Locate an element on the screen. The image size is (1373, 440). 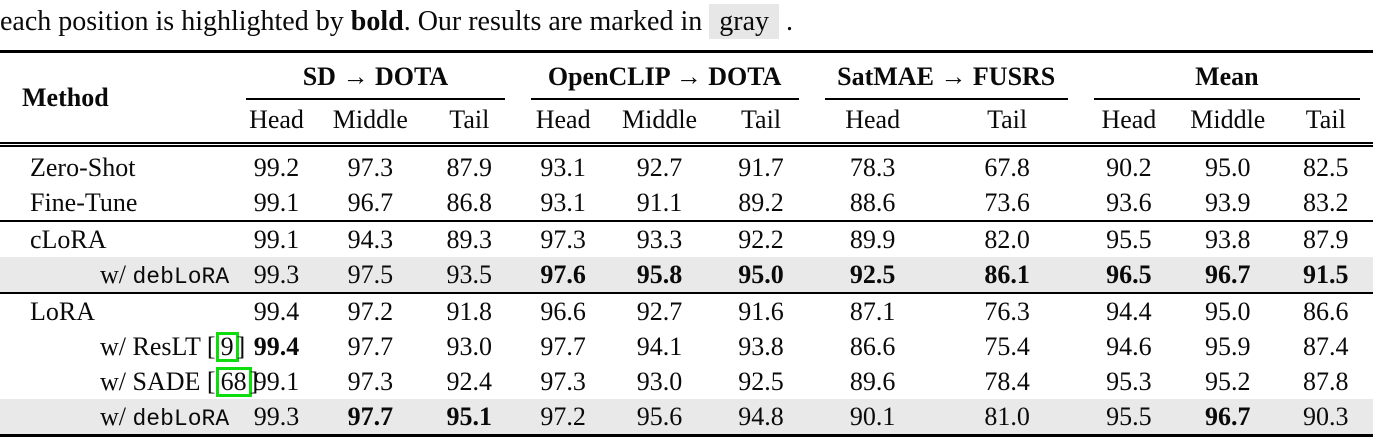
value-cell: 78.3 is located at coordinates (872, 167).